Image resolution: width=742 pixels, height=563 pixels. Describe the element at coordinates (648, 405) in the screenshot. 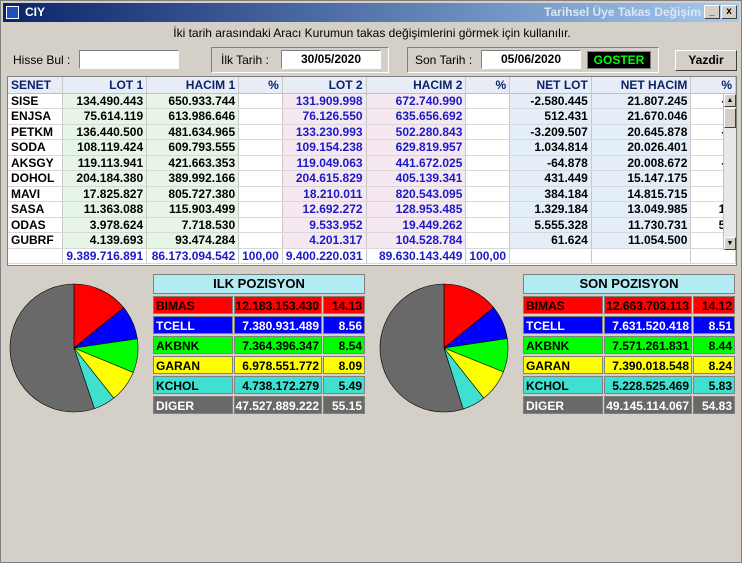

I see `position-value: 49.145.114.067` at that location.